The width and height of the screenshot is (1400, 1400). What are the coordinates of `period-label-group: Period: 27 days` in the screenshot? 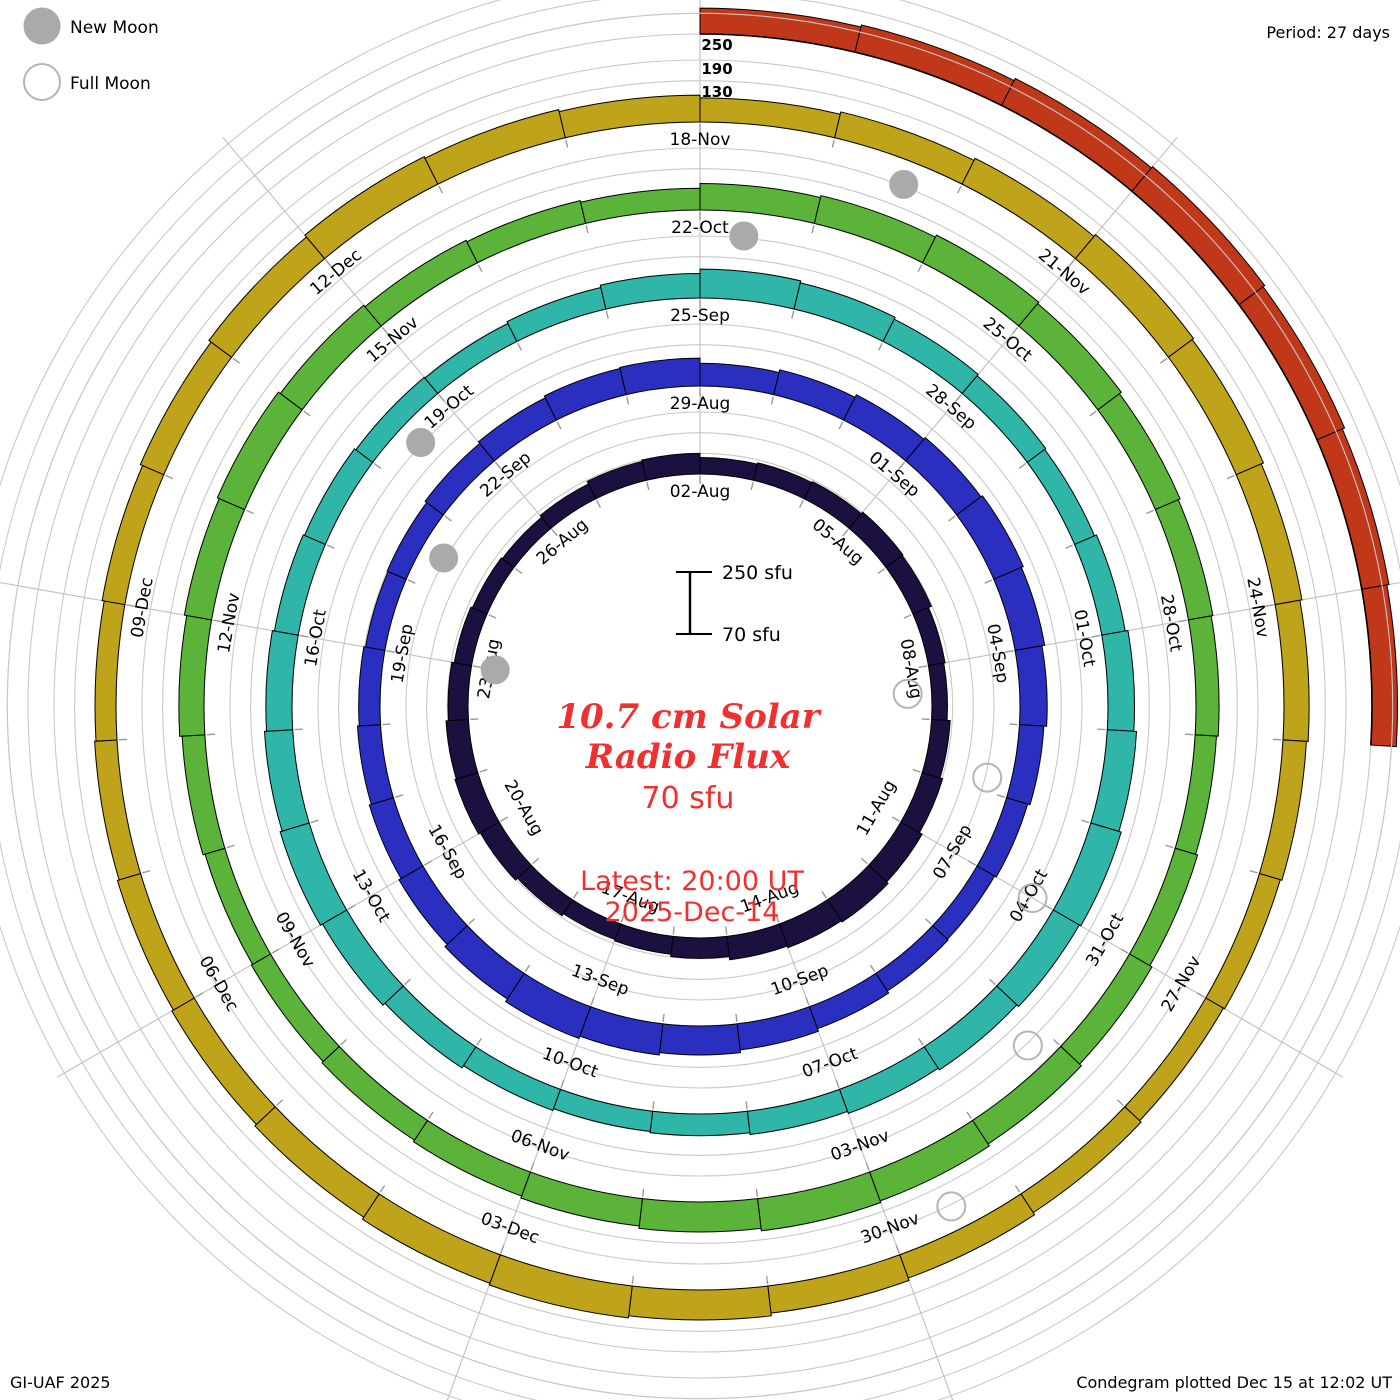 It's located at (1328, 32).